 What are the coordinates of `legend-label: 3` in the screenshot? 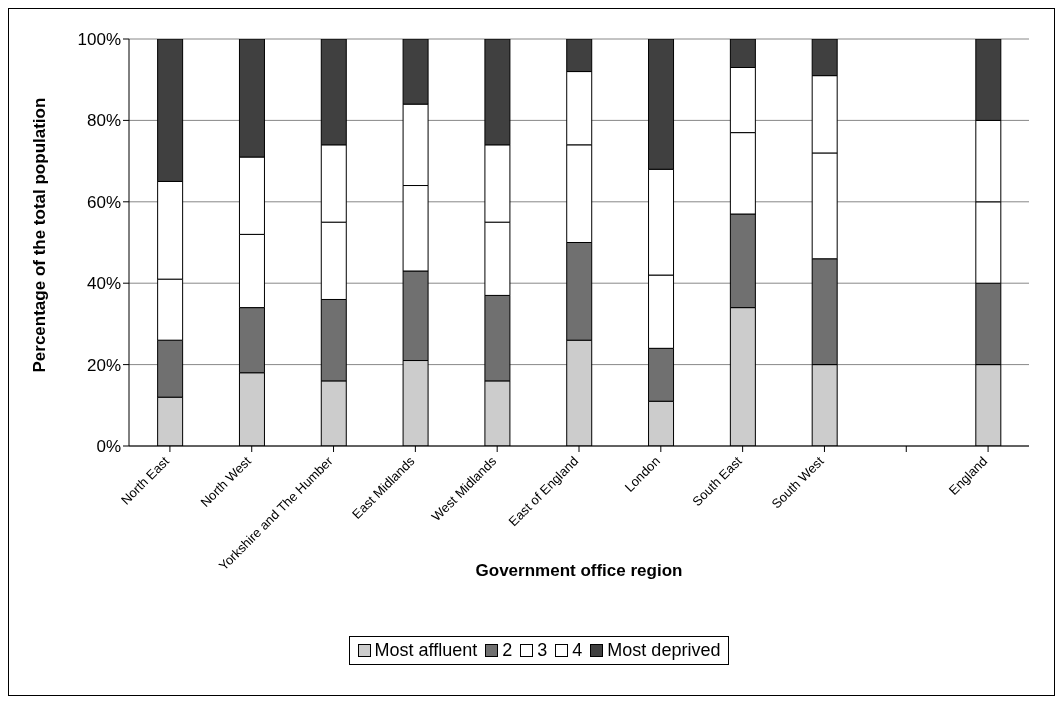 It's located at (542, 650).